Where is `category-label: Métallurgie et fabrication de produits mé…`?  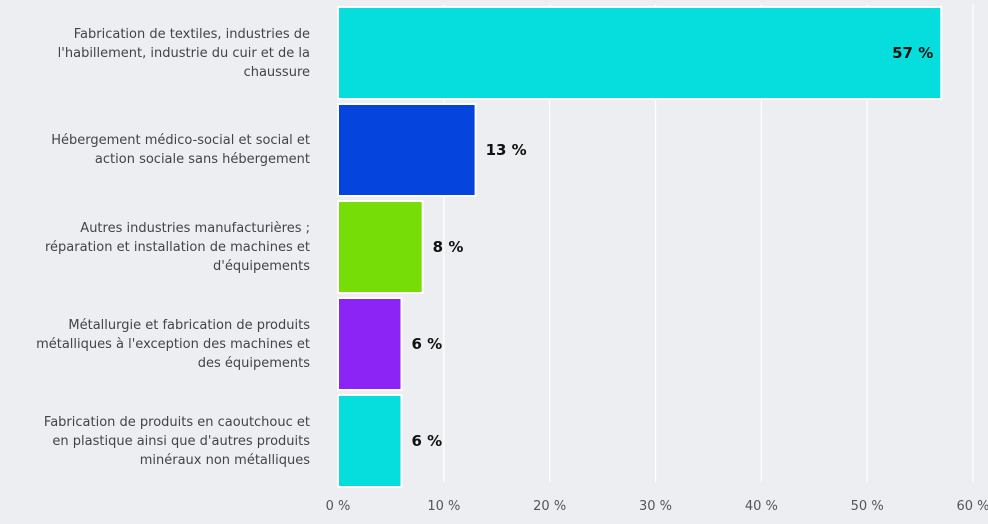
category-label: Métallurgie et fabrication de produits mé… is located at coordinates (155, 344).